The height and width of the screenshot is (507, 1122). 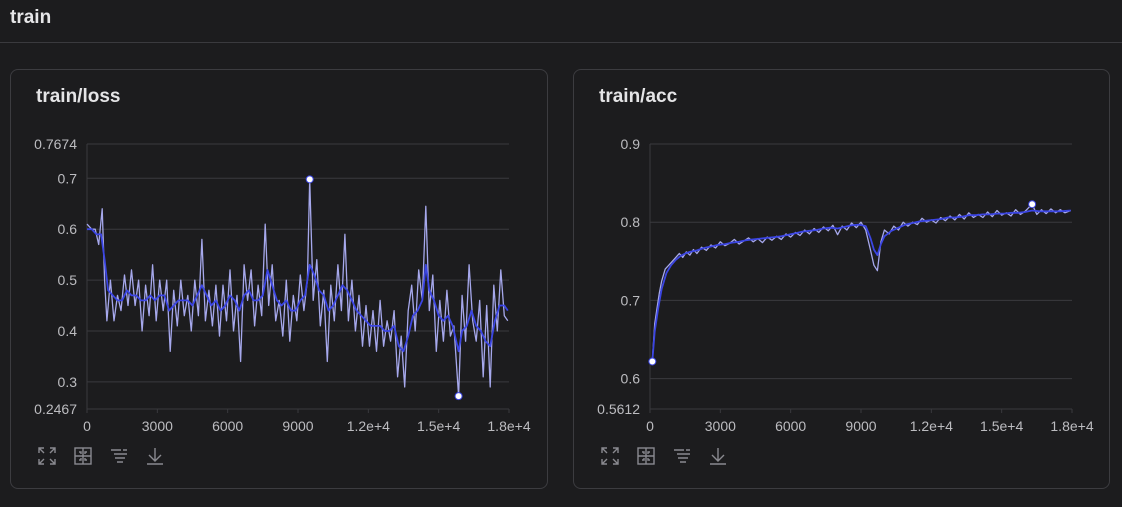 What do you see at coordinates (55, 144) in the screenshot?
I see `y-max-label: 0.7674` at bounding box center [55, 144].